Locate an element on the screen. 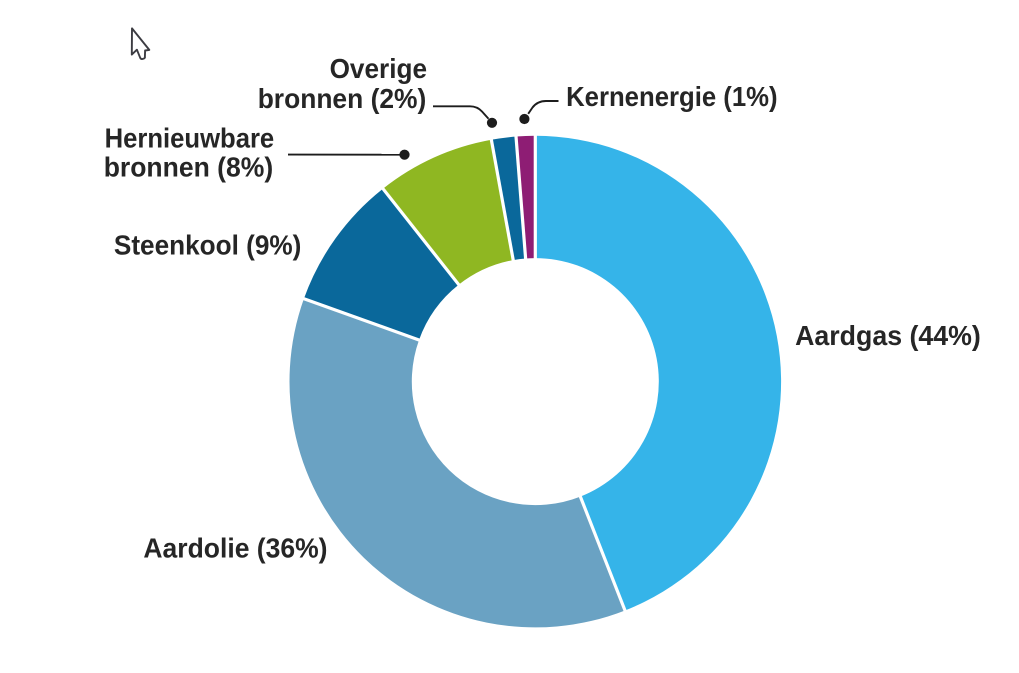 Image resolution: width=1019 pixels, height=673 pixels. svg-text: bronnen (2%) is located at coordinates (342, 98).